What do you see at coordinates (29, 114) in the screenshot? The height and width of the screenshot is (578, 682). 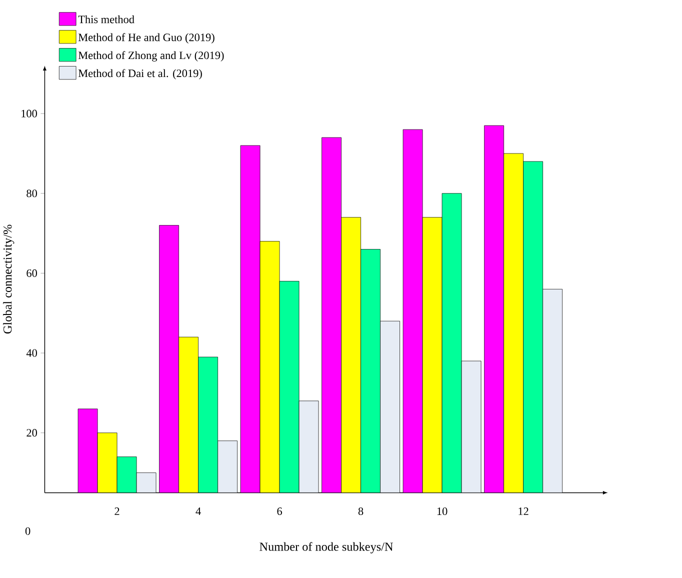 I see `y-tick-label: 100` at bounding box center [29, 114].